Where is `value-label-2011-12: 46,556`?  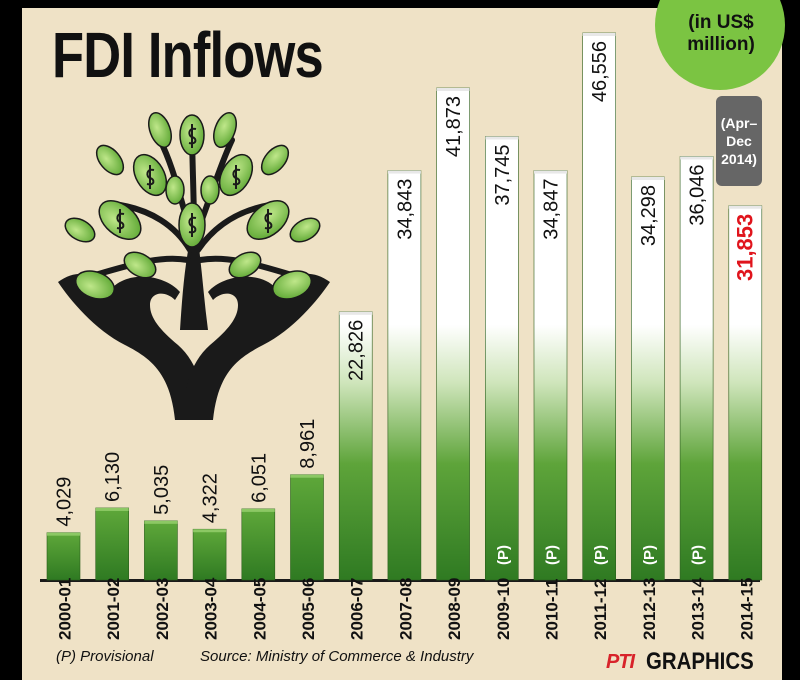 value-label-2011-12: 46,556 is located at coordinates (600, 71).